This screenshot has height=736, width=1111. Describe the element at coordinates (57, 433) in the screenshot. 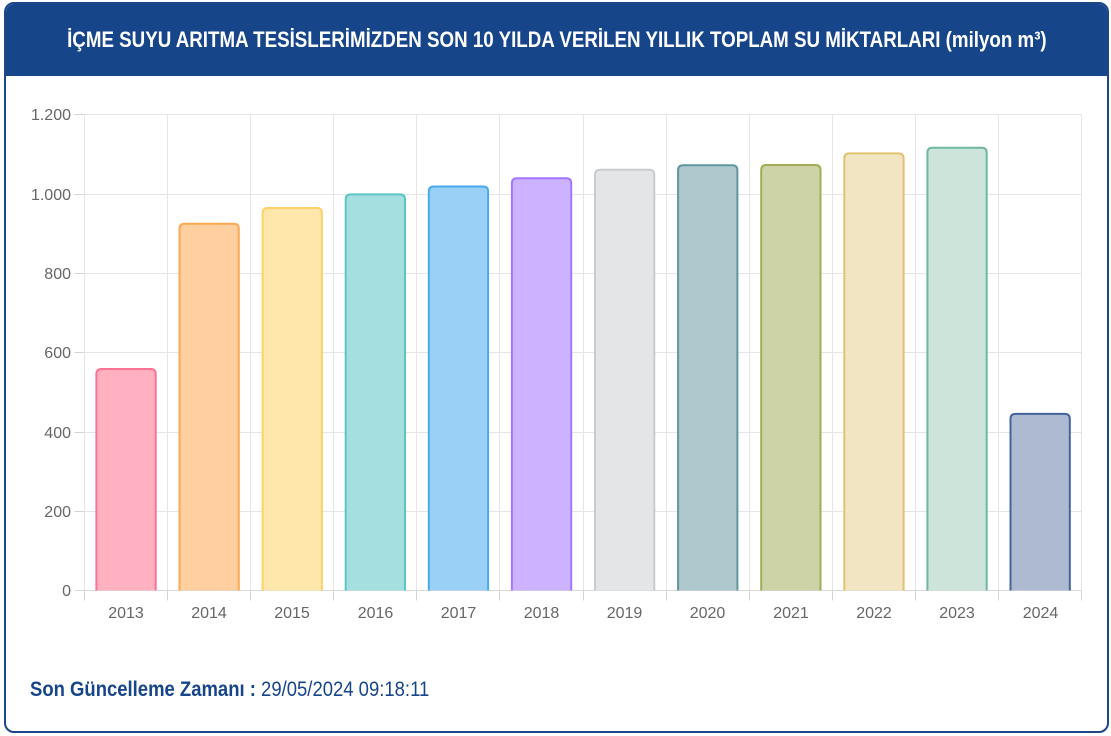

I see `svg-text: 400` at that location.